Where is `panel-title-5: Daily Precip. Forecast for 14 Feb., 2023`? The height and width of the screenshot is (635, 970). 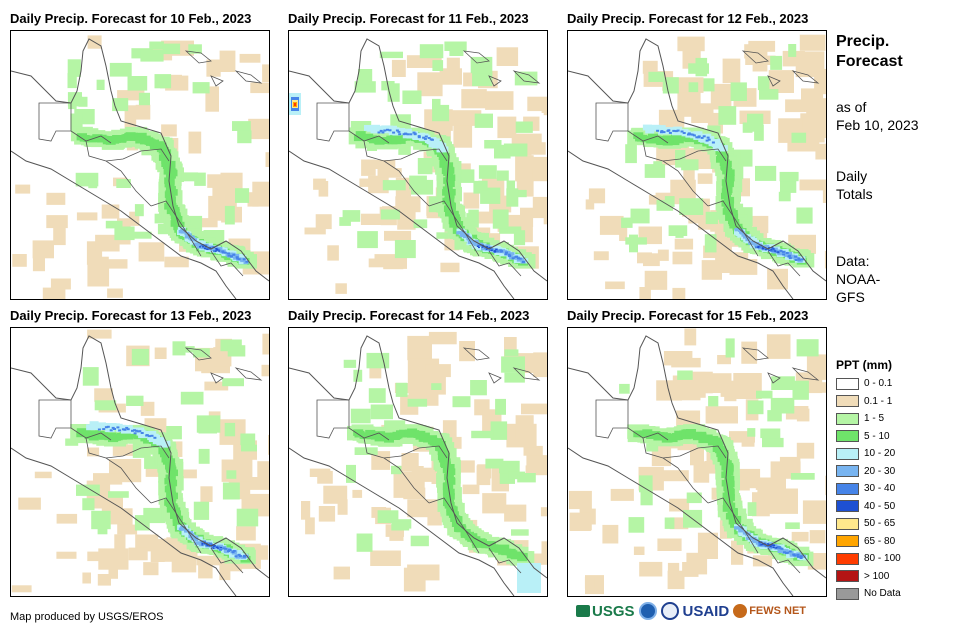
panel-title-5: Daily Precip. Forecast for 14 Feb., 2023 is located at coordinates (409, 315).